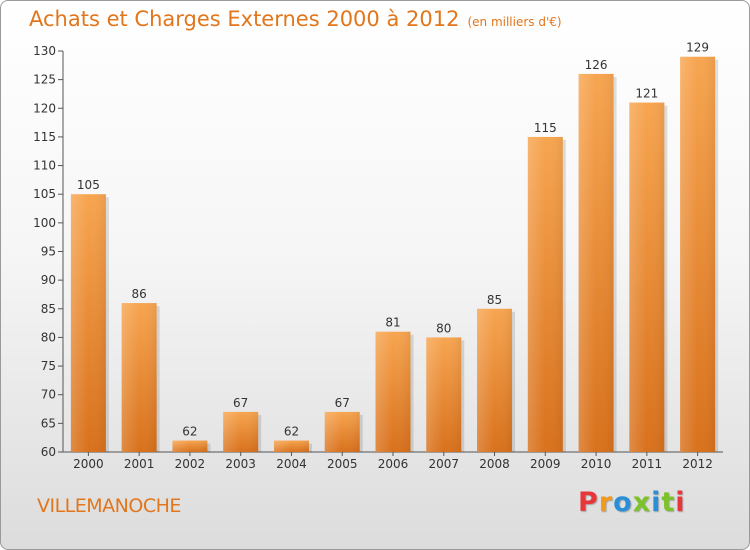  Describe the element at coordinates (668, 502) in the screenshot. I see `logo-letter: t` at that location.